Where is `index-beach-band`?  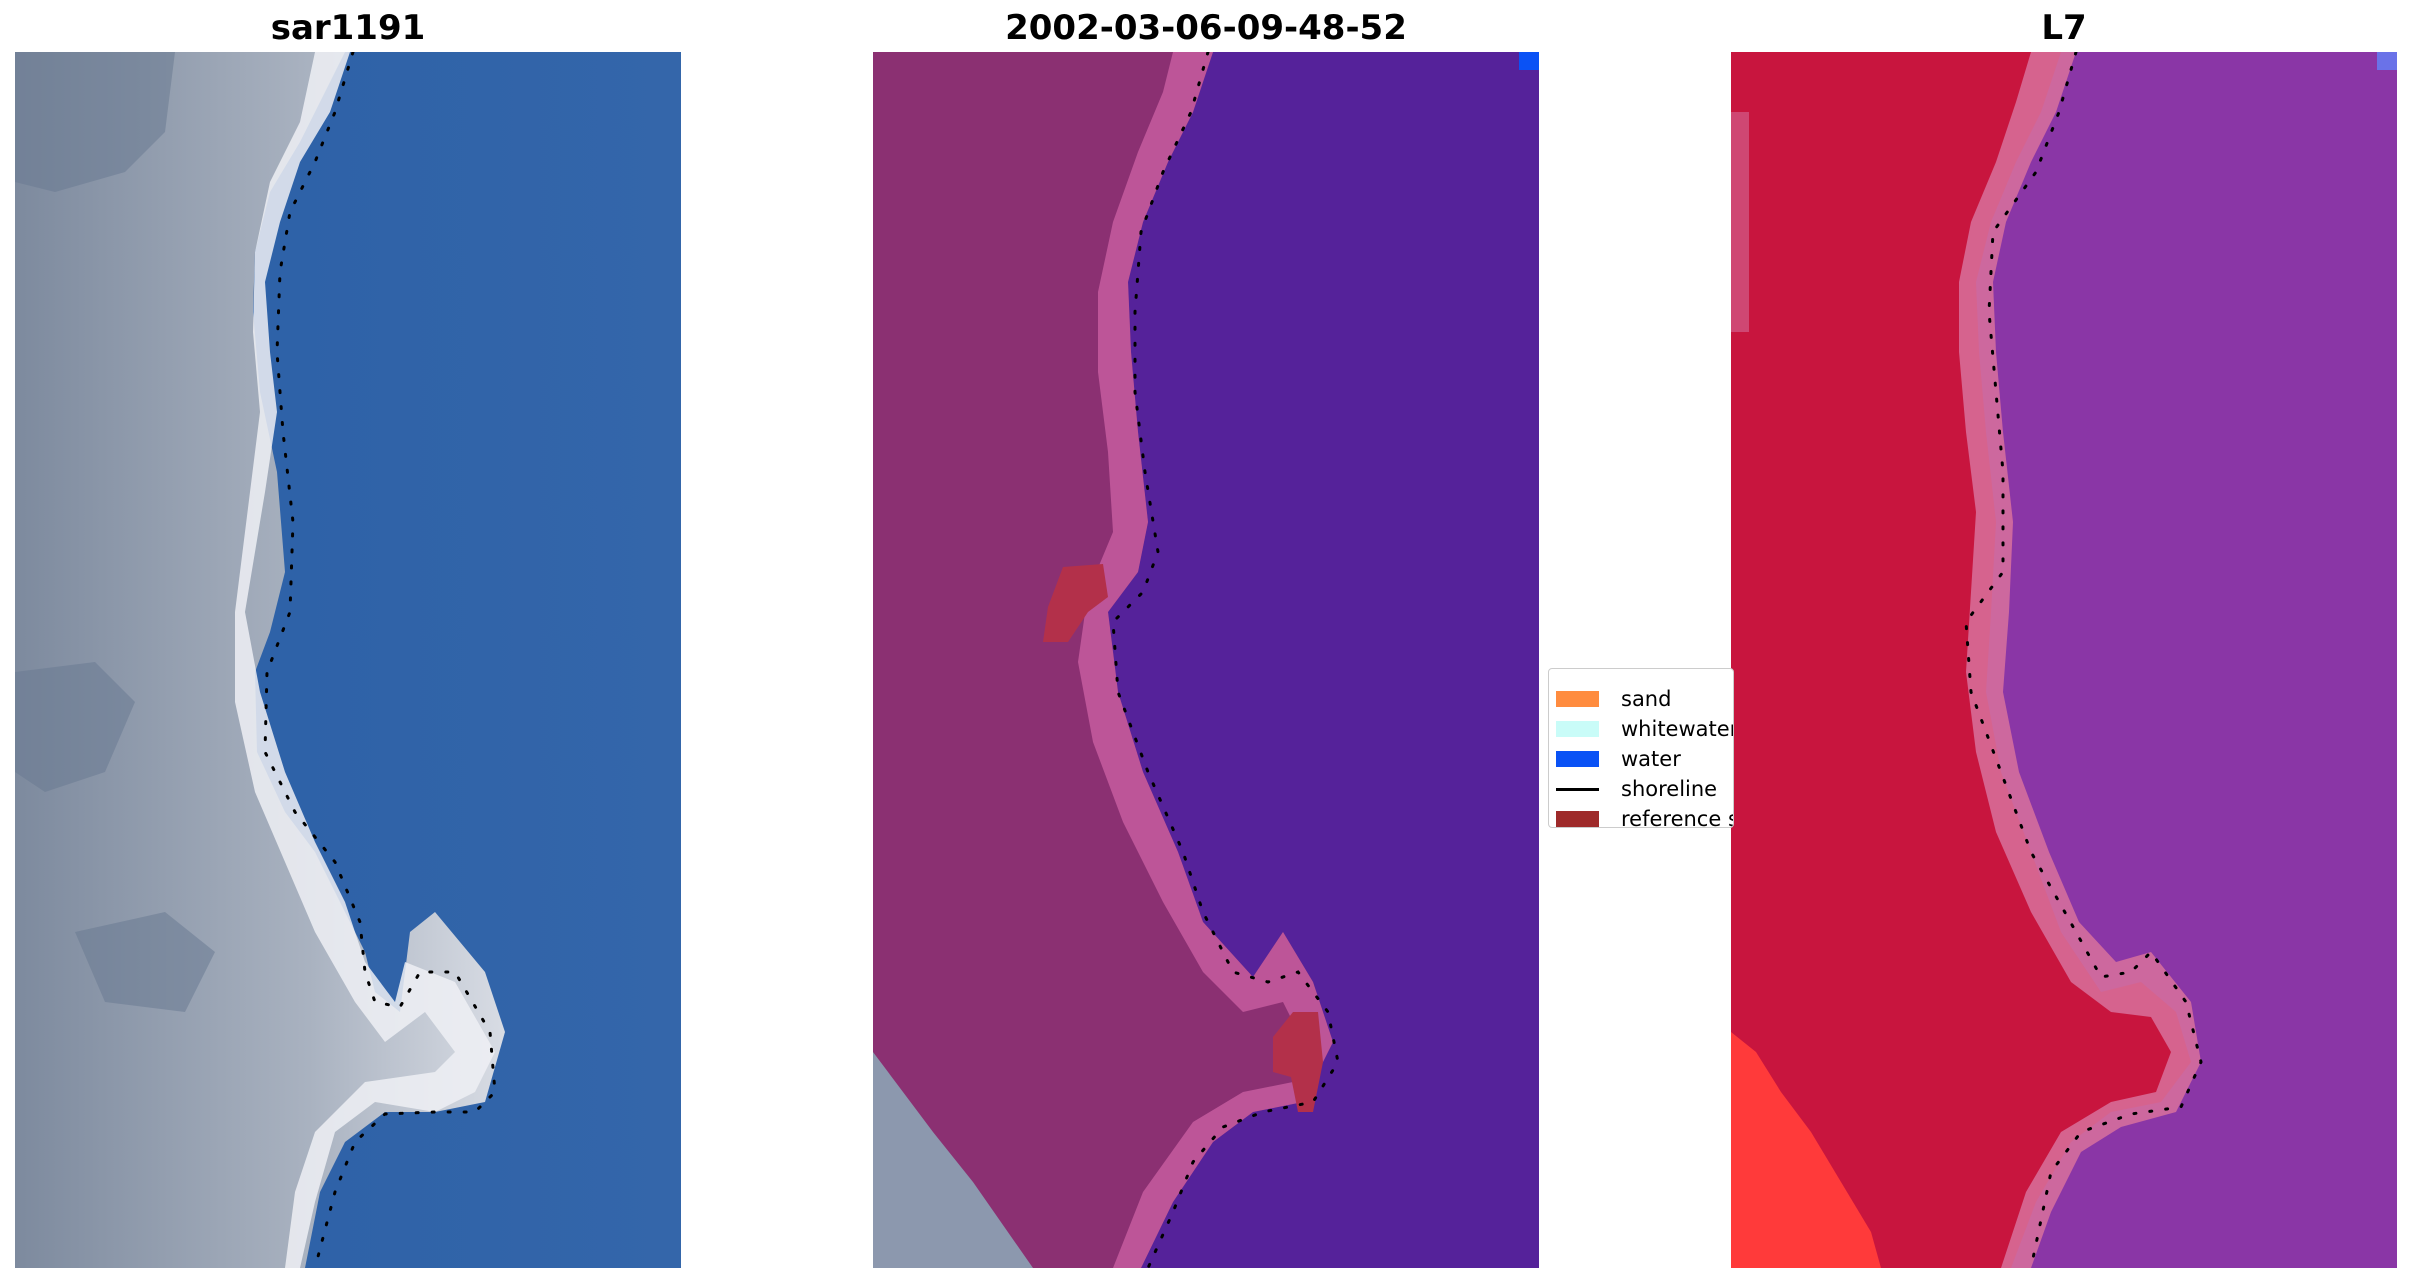 index-beach-band is located at coordinates (2080, 660).